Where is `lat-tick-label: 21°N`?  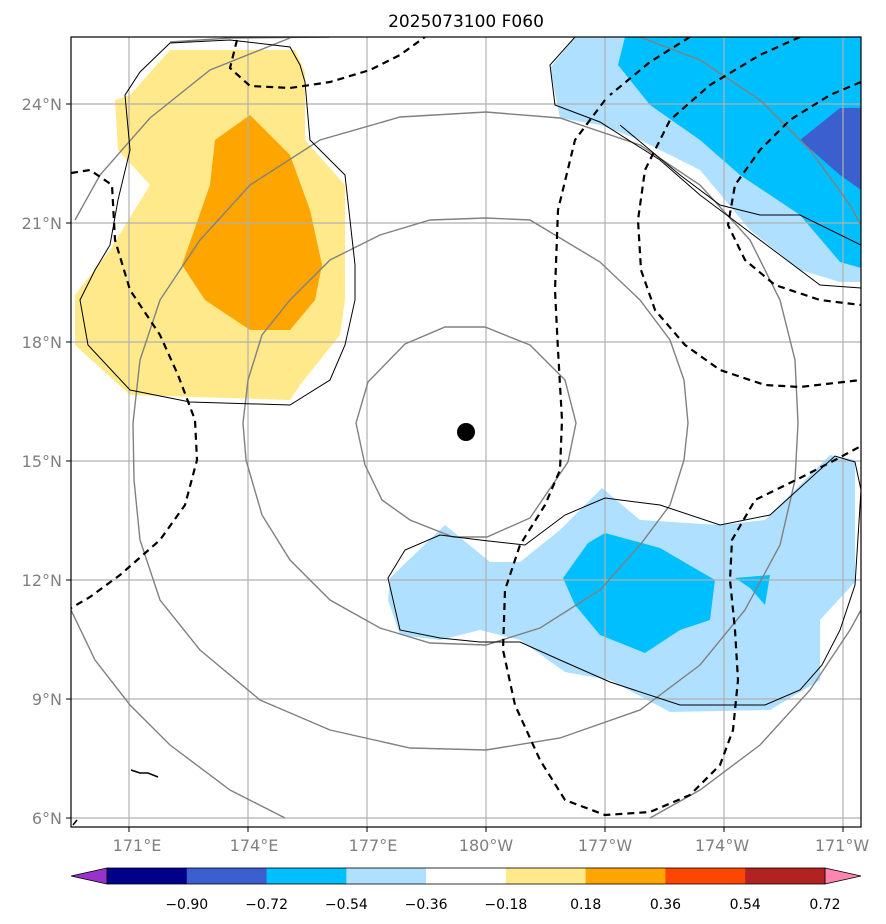
lat-tick-label: 21°N is located at coordinates (42, 223).